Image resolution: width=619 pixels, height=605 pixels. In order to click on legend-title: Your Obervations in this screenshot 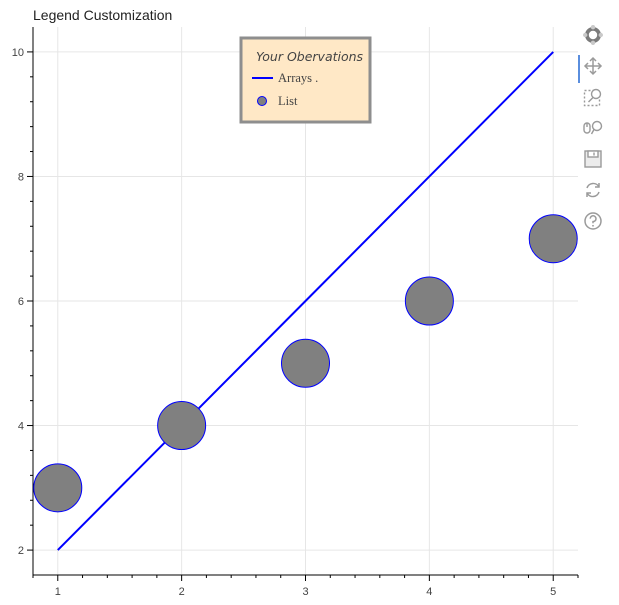, I will do `click(310, 56)`.